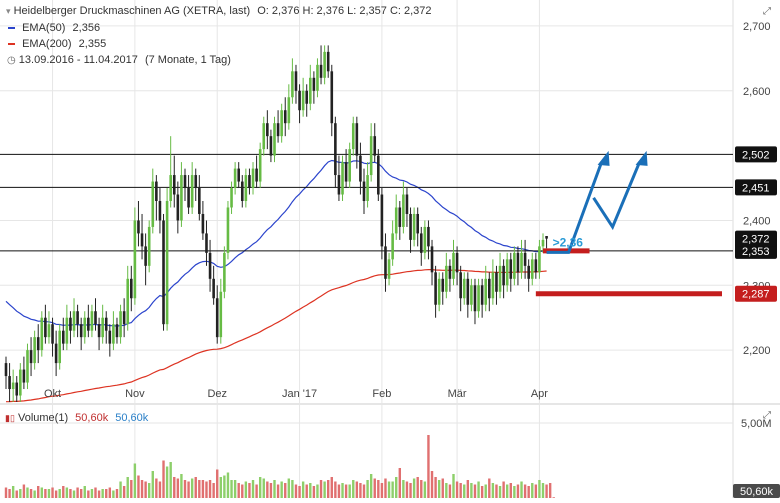  I want to click on period-note: (7 Monate, 1 Tag), so click(187, 60).